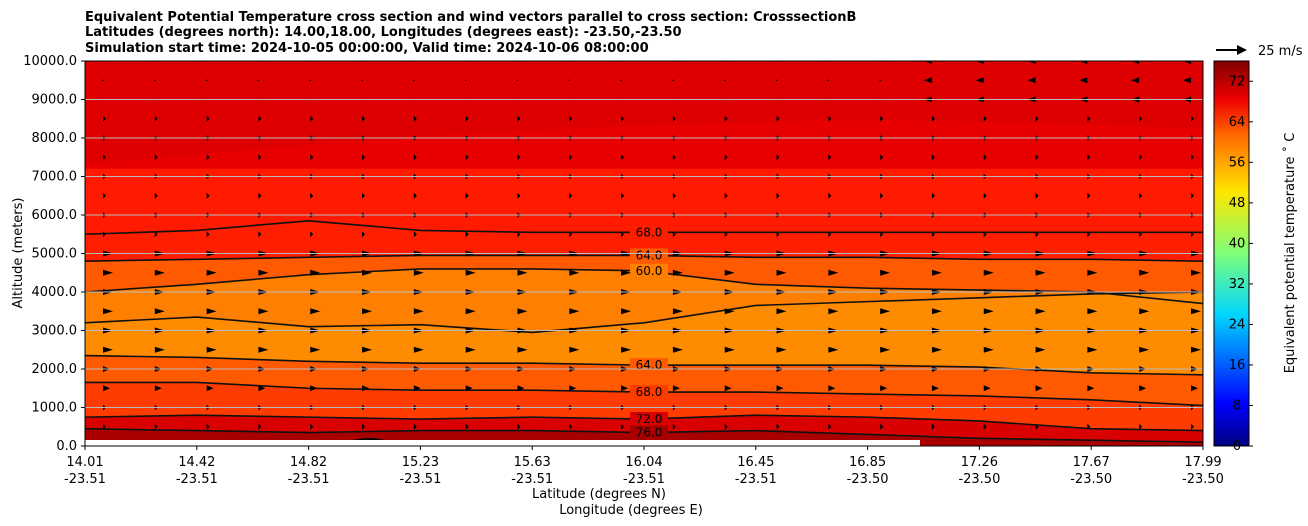 This screenshot has height=526, width=1308. I want to click on y-tick-label: 10000.0, so click(50, 61).